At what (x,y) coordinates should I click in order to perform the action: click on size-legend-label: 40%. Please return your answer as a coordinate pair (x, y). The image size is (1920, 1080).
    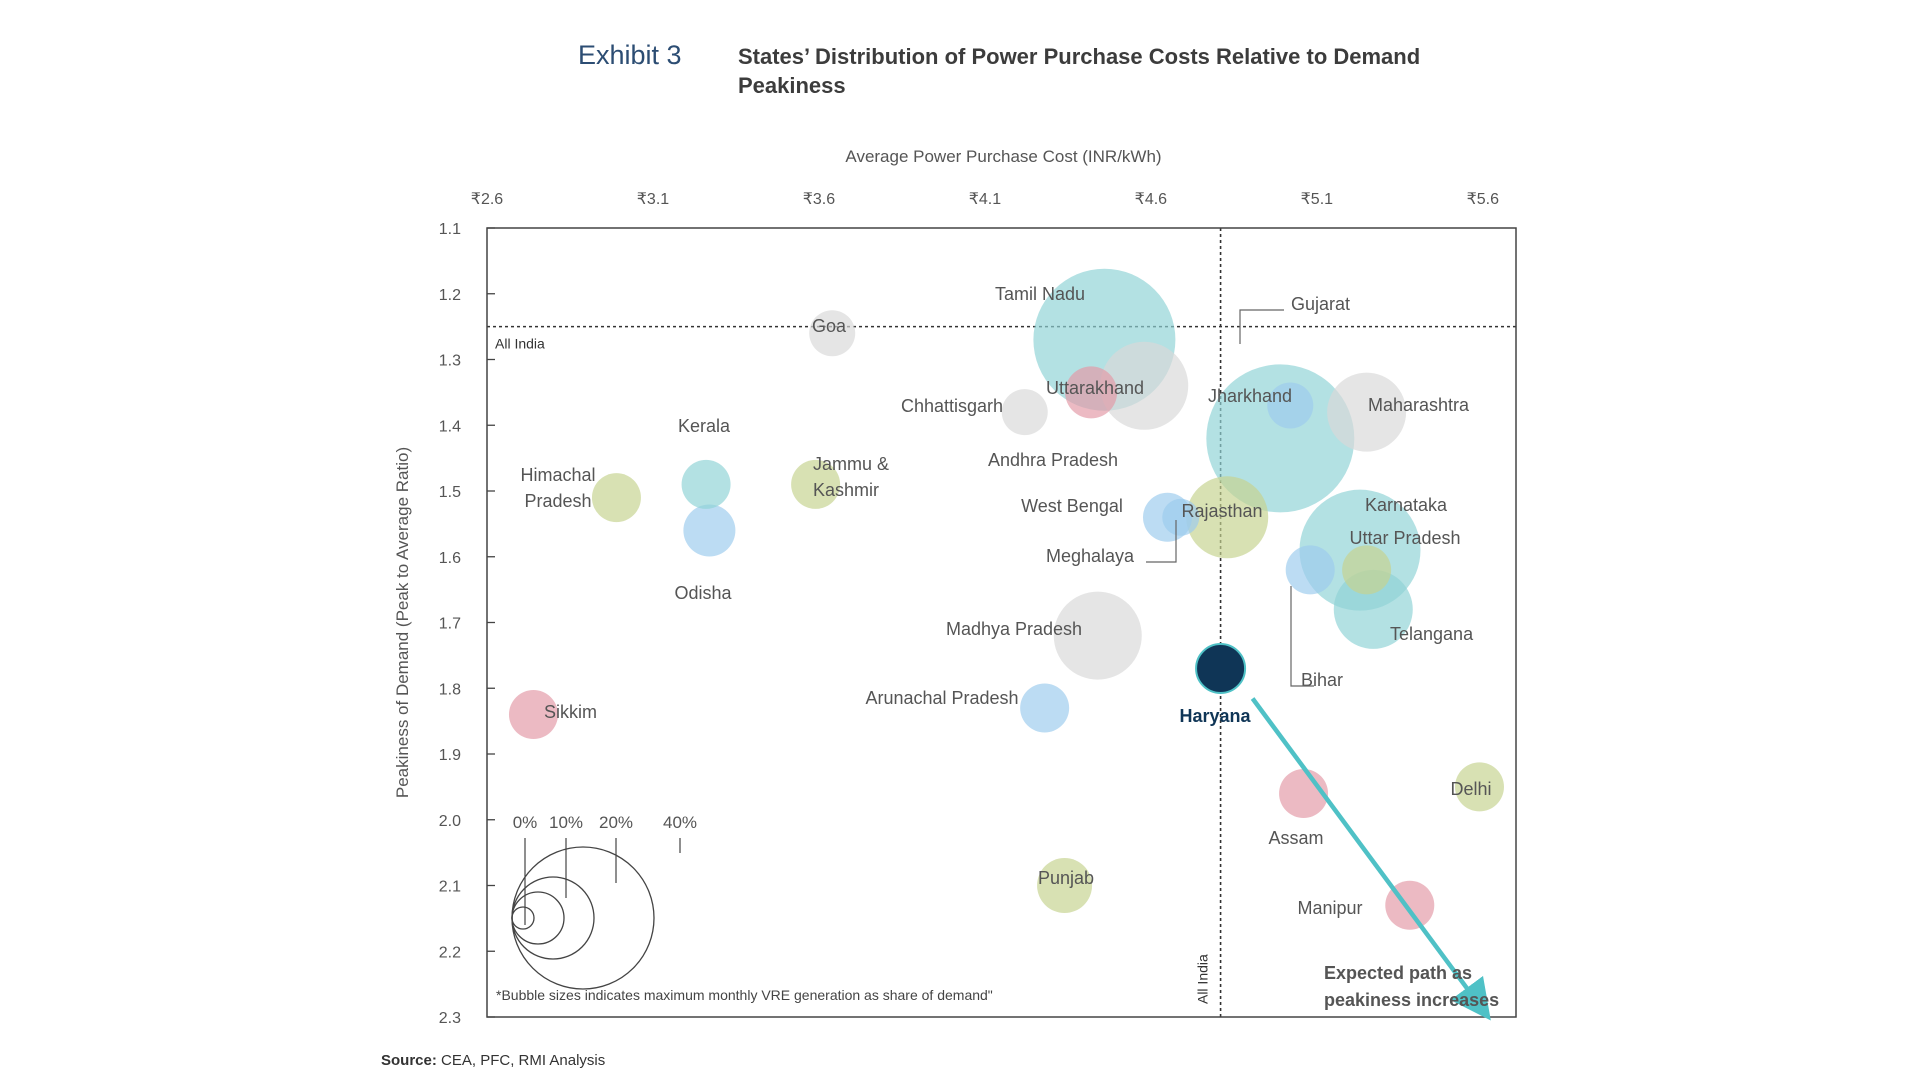
    Looking at the image, I should click on (680, 822).